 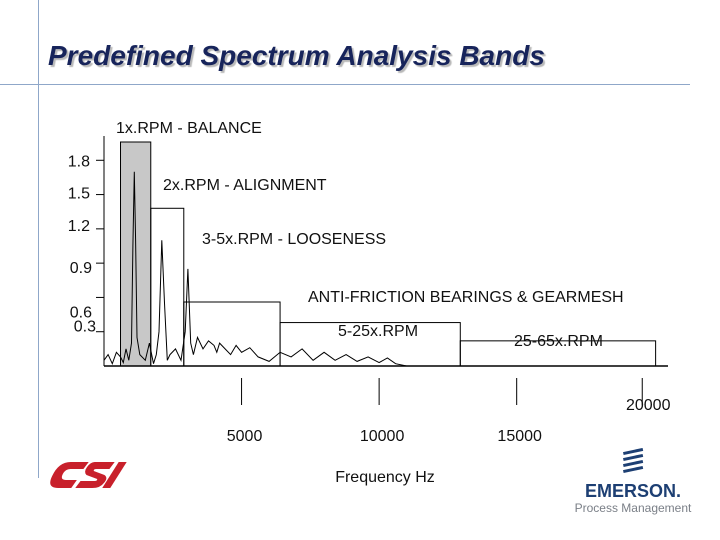 What do you see at coordinates (633, 460) in the screenshot?
I see `emerson-emblem-icon` at bounding box center [633, 460].